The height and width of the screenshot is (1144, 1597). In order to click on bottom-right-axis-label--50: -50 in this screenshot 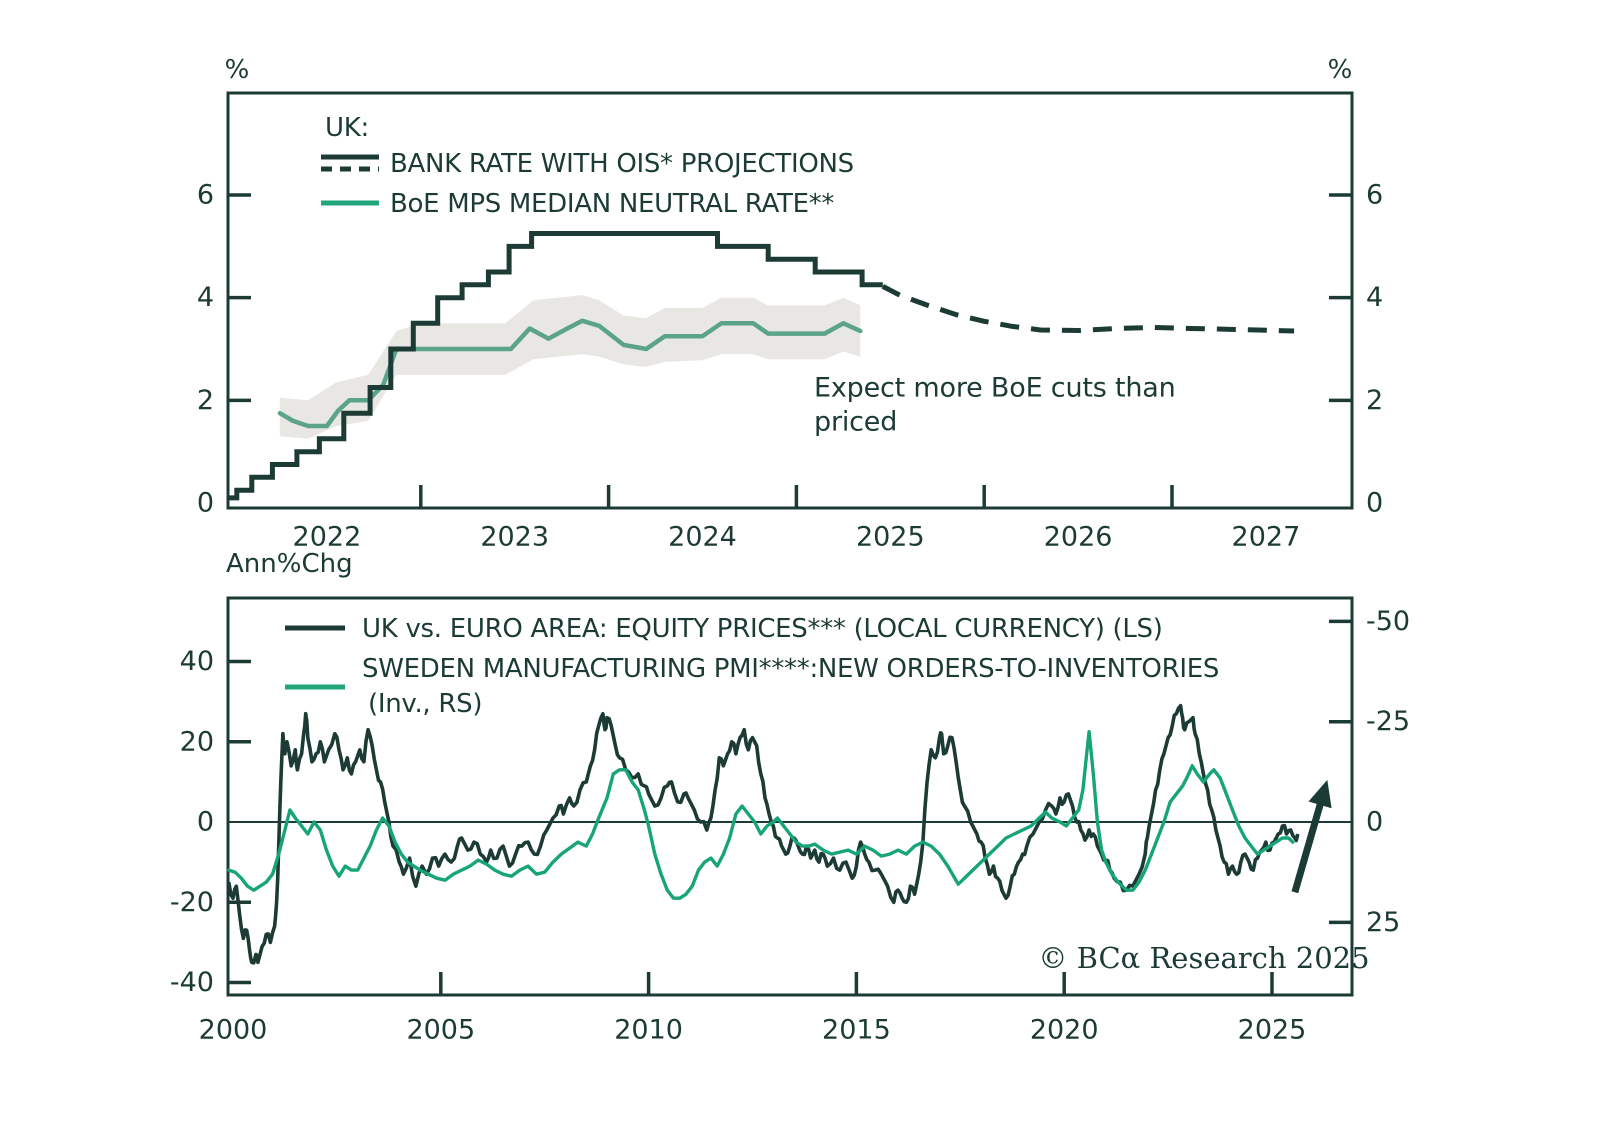, I will do `click(1388, 621)`.